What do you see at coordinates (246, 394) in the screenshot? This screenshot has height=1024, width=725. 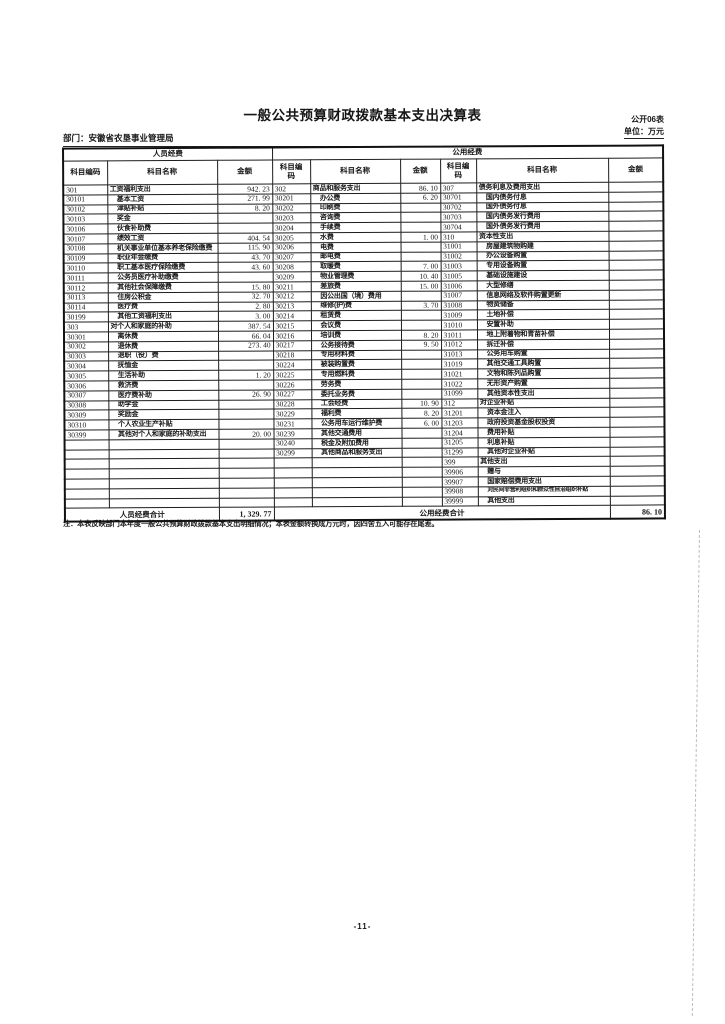 I see `cell-amount: 26. 90` at bounding box center [246, 394].